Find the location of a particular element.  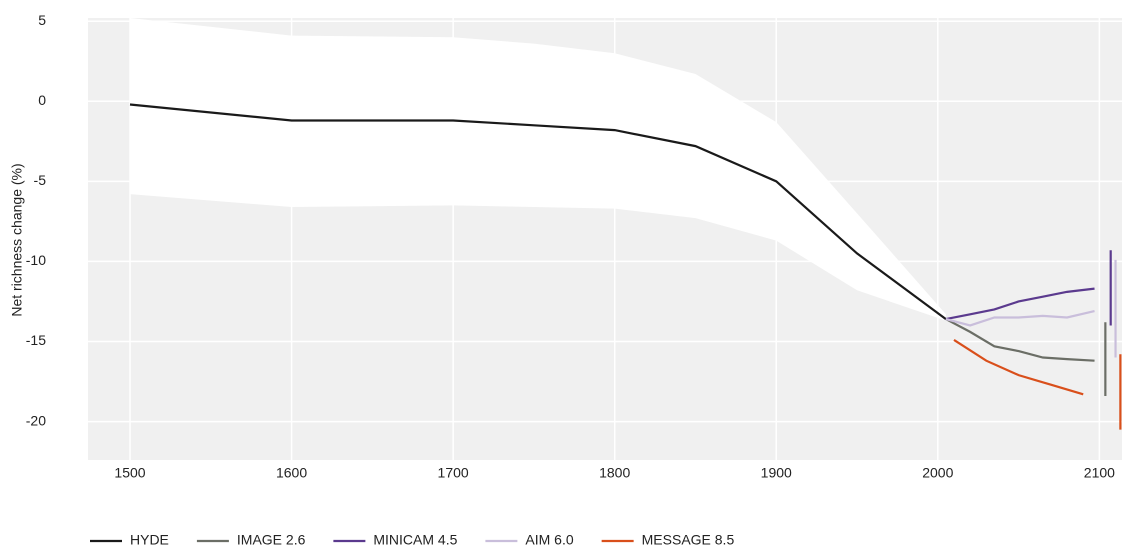

x-tick-label: 2000 is located at coordinates (937, 473).